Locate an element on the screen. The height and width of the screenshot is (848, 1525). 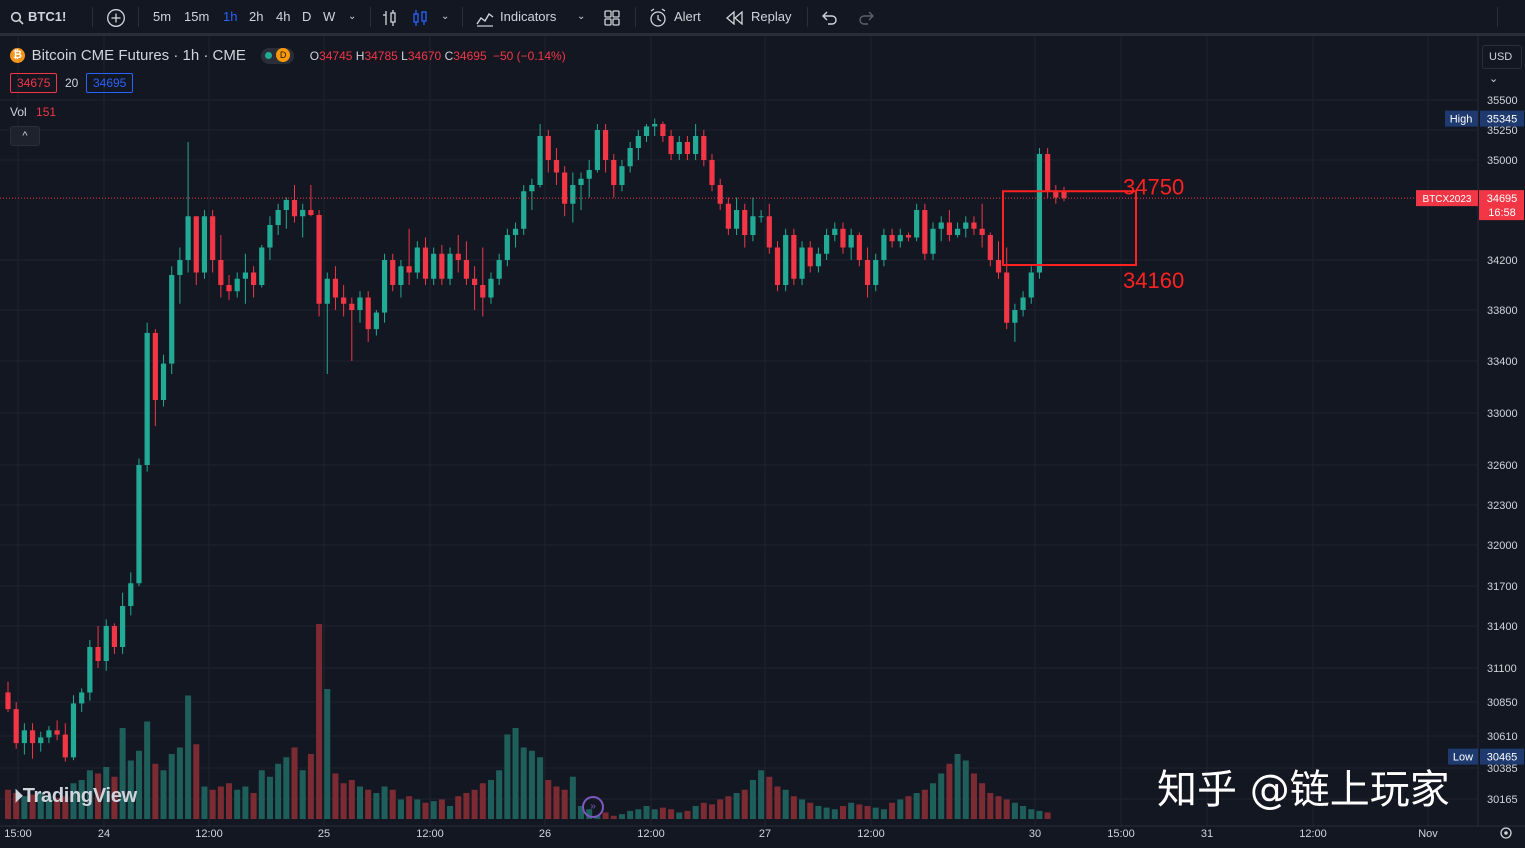
currency-select: USD ⌄ is located at coordinates (1502, 65).